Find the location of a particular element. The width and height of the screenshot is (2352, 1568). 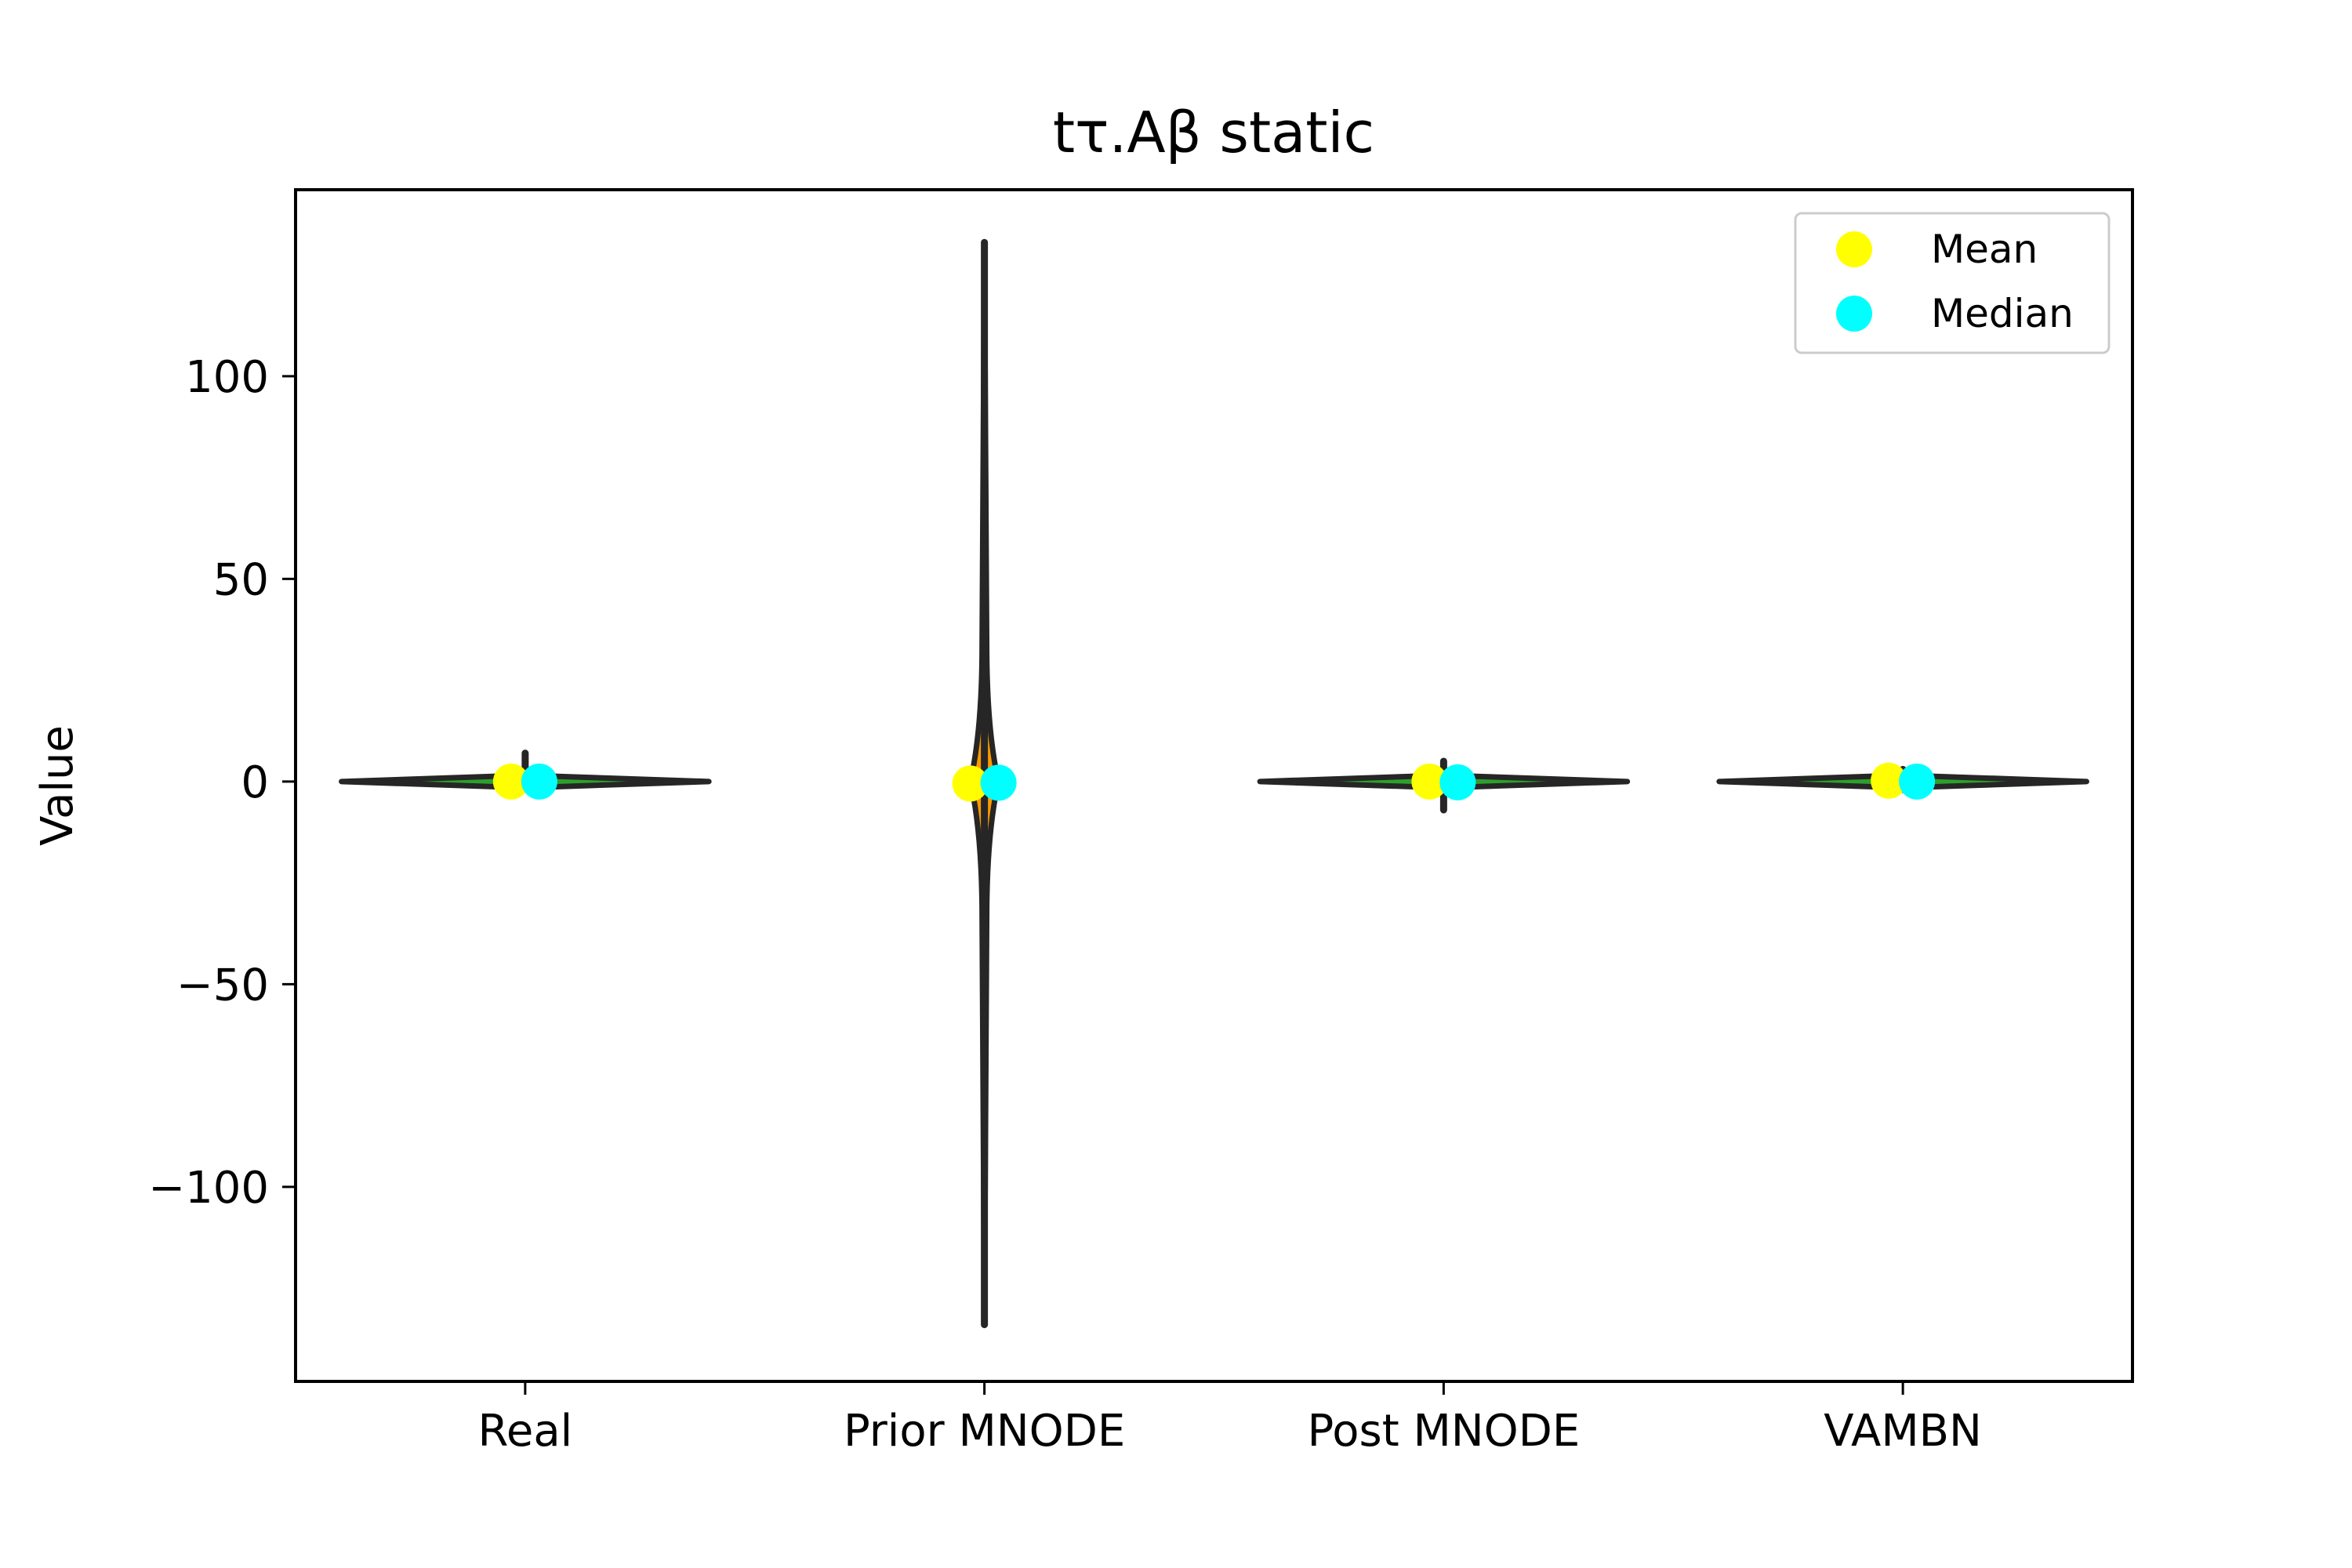

legend-median-label: Median is located at coordinates (2002, 313).